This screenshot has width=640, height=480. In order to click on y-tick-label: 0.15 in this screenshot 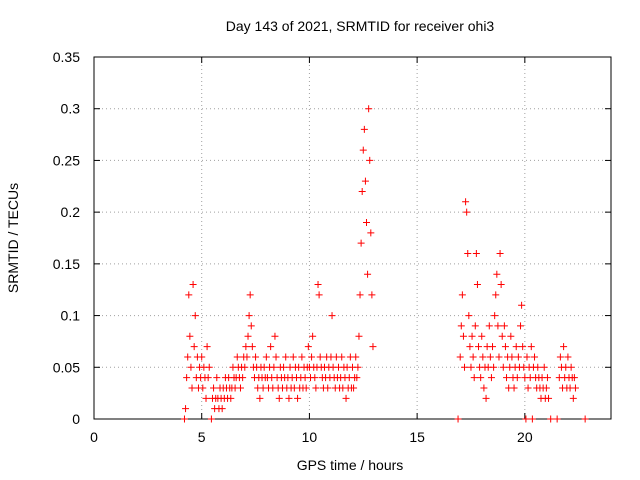, I will do `click(66, 264)`.